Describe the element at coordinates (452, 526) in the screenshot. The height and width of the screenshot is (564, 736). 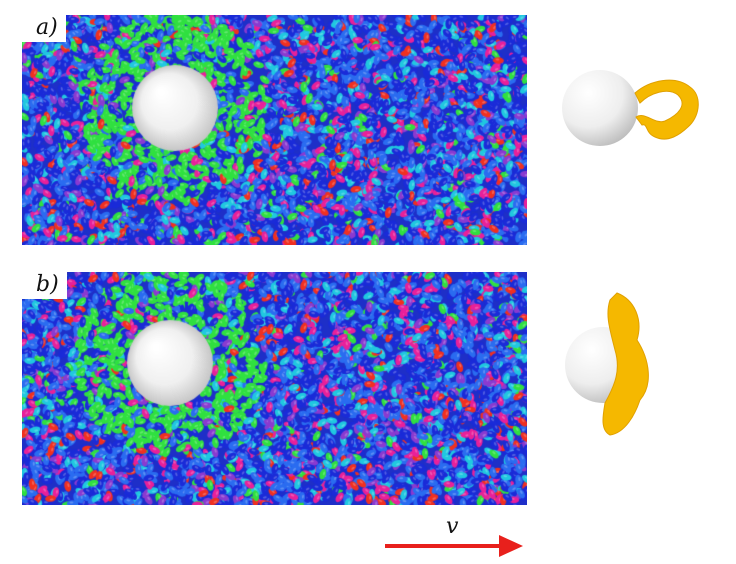
I see `velocity-label: v` at that location.